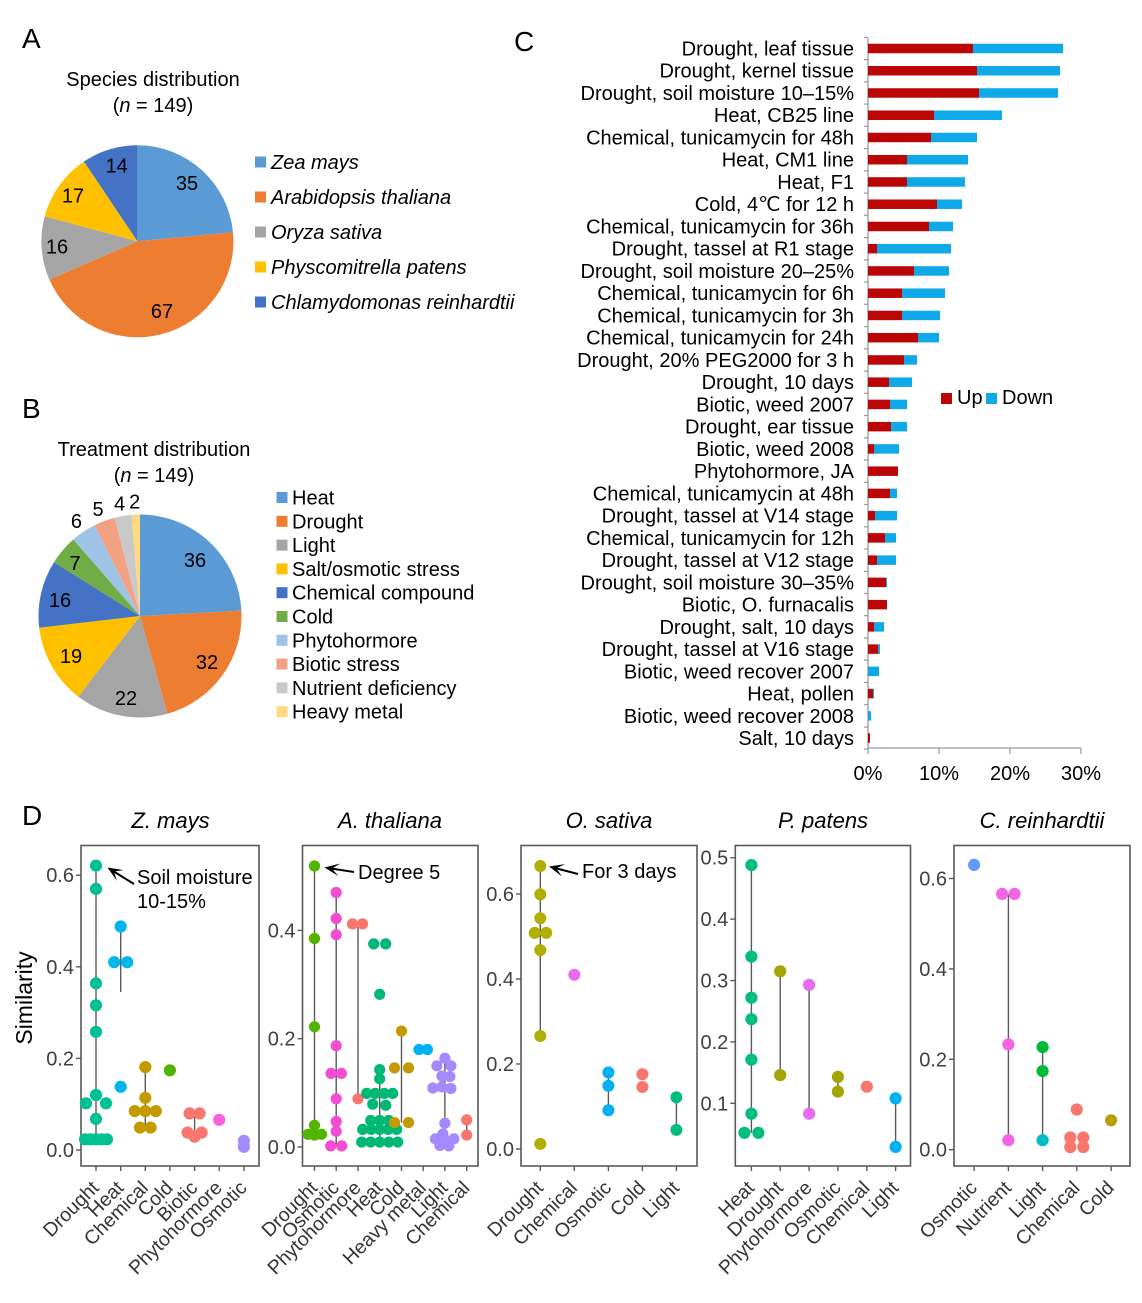 This screenshot has height=1303, width=1142. What do you see at coordinates (815, 183) in the screenshot?
I see `svg-text: Heat, F1` at bounding box center [815, 183].